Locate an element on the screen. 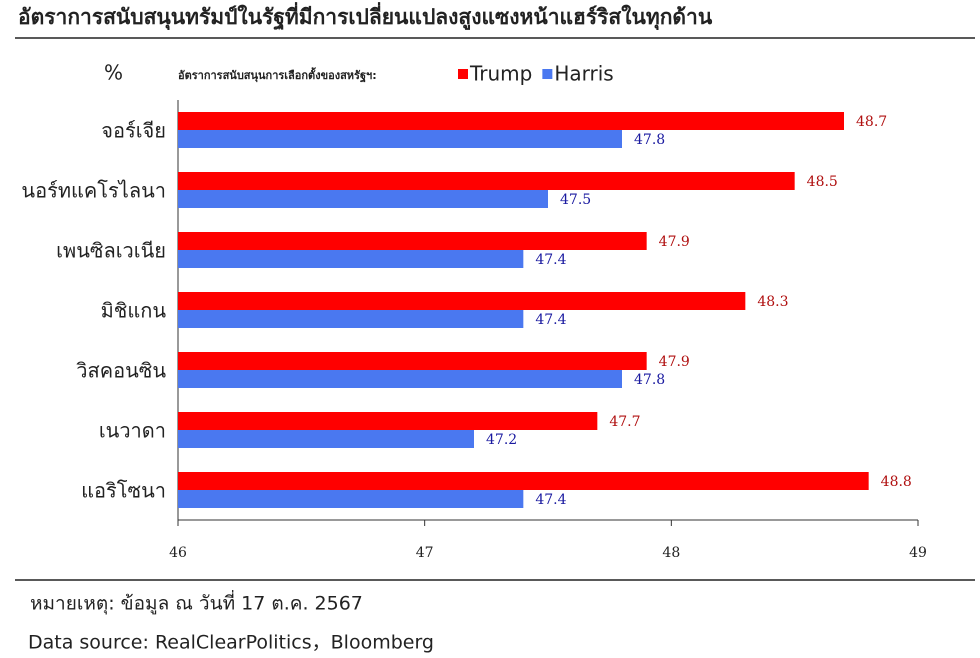 The image size is (980, 658). source: Data source: RealClearPolitics，Bloomberg is located at coordinates (231, 643).